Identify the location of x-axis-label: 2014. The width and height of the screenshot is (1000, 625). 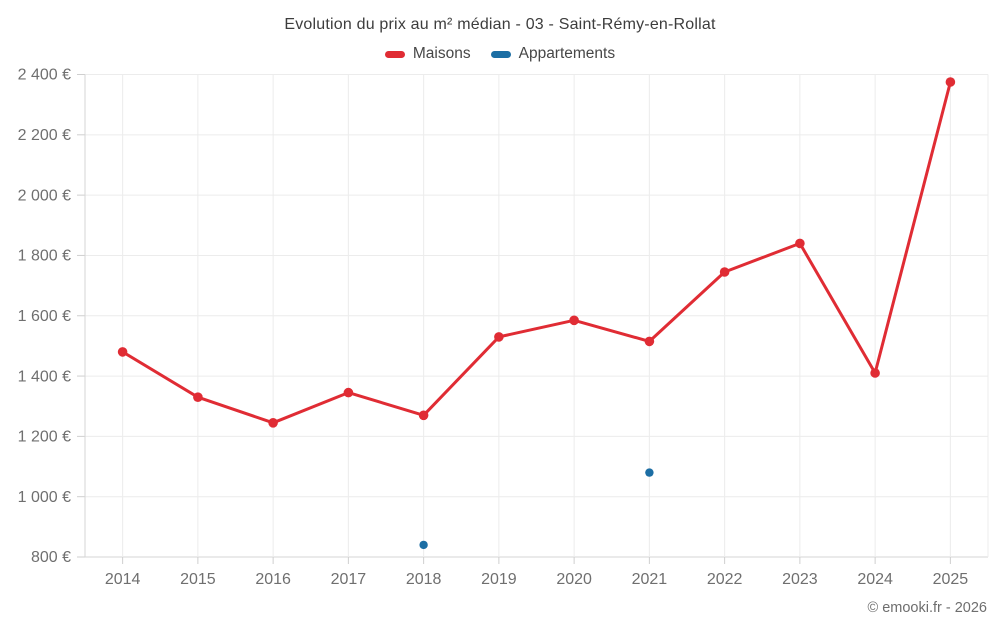
(123, 579).